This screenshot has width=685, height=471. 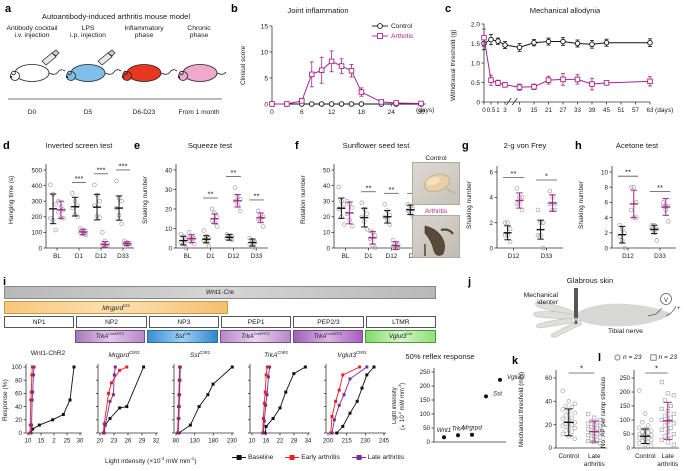 What do you see at coordinates (637, 145) in the screenshot?
I see `panel-h-title: Acetone test` at bounding box center [637, 145].